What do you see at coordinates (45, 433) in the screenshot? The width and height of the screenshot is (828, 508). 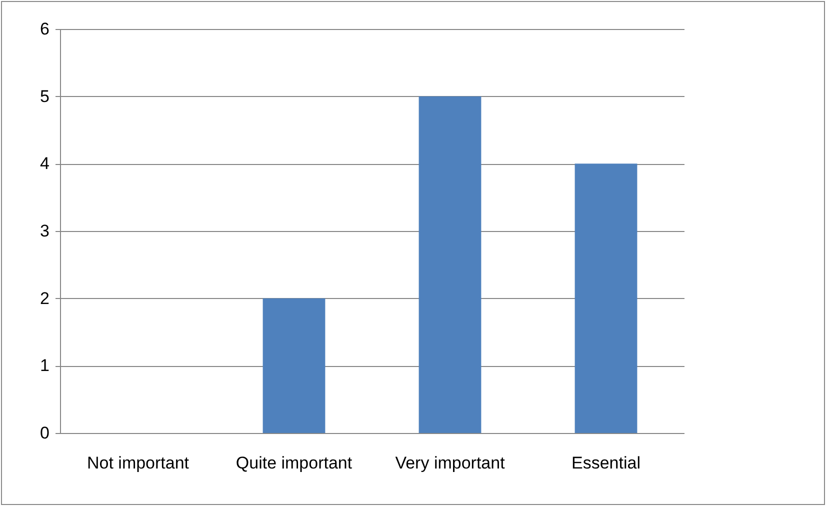 I see `y-tick-label: 0` at bounding box center [45, 433].